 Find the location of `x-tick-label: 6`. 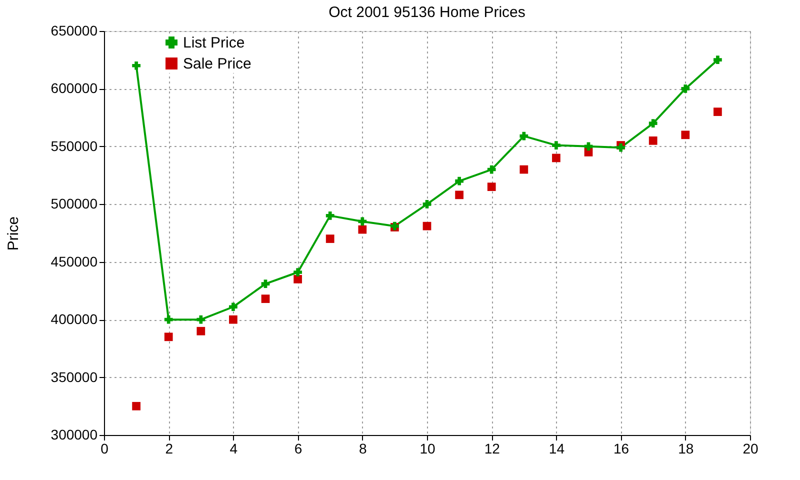

x-tick-label: 6 is located at coordinates (298, 448).